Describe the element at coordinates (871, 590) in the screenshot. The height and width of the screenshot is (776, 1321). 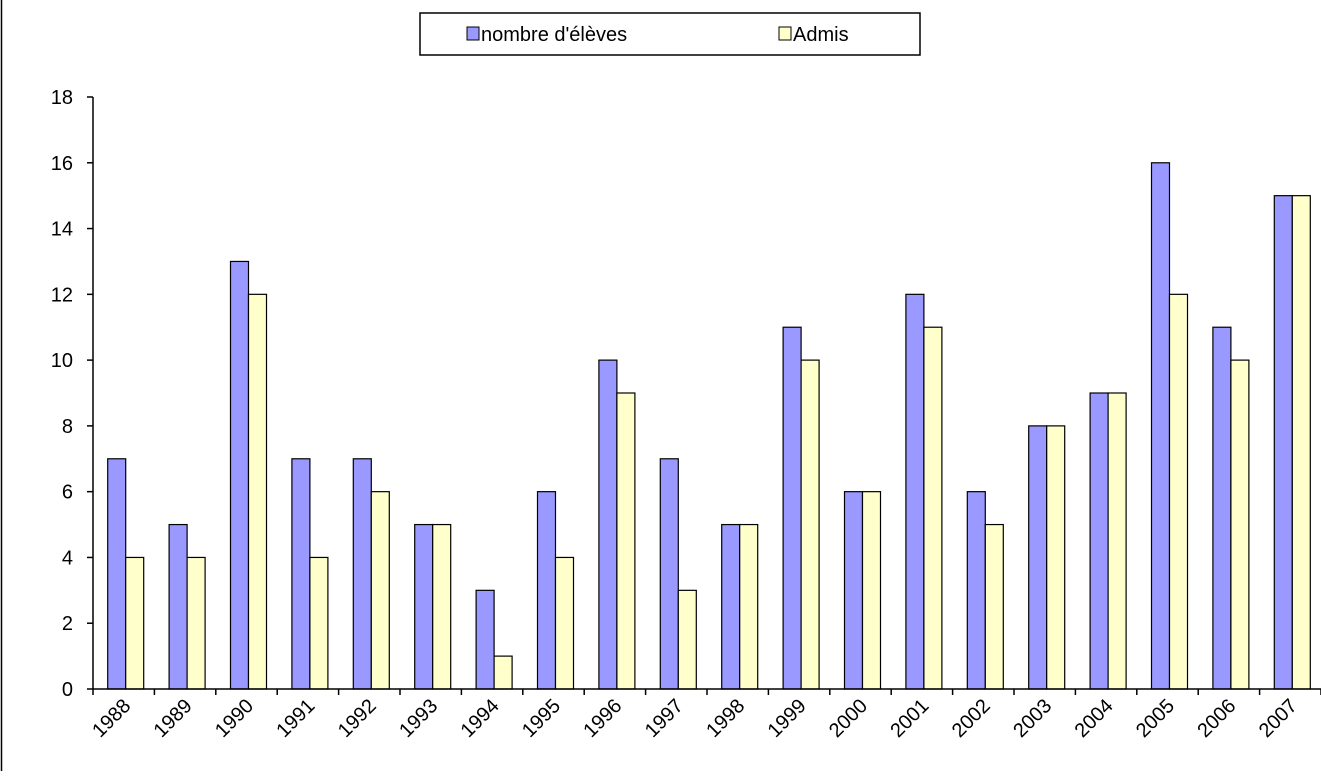
I see `bar-admis-2000` at that location.